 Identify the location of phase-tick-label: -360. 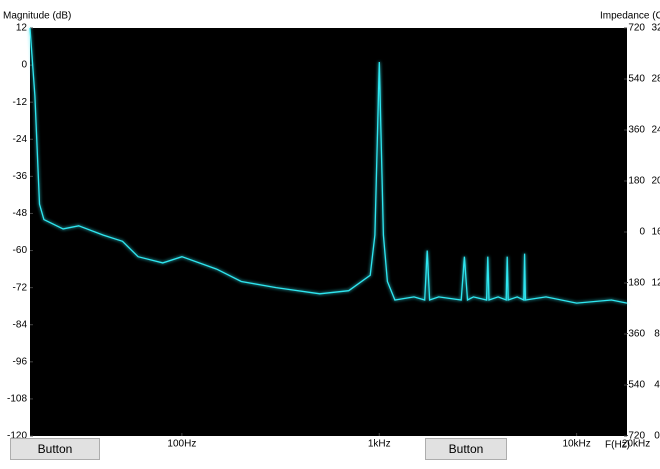
(635, 334).